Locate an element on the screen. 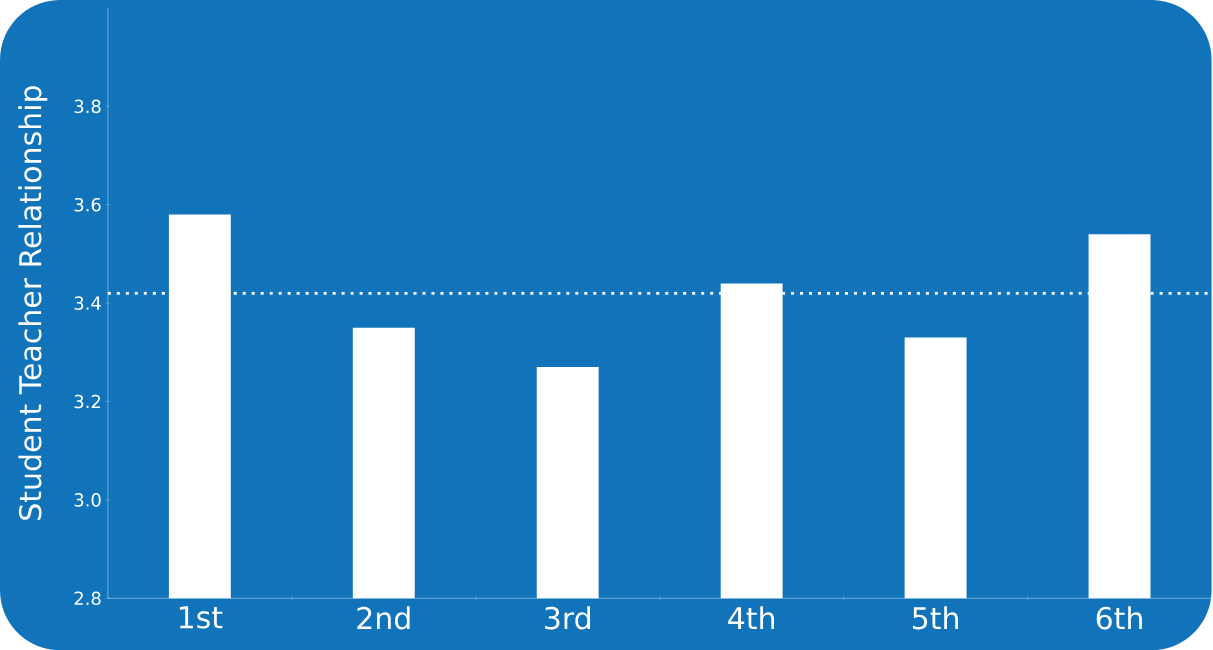 This screenshot has width=1213, height=650. y-tick-label: 3.0 is located at coordinates (87, 499).